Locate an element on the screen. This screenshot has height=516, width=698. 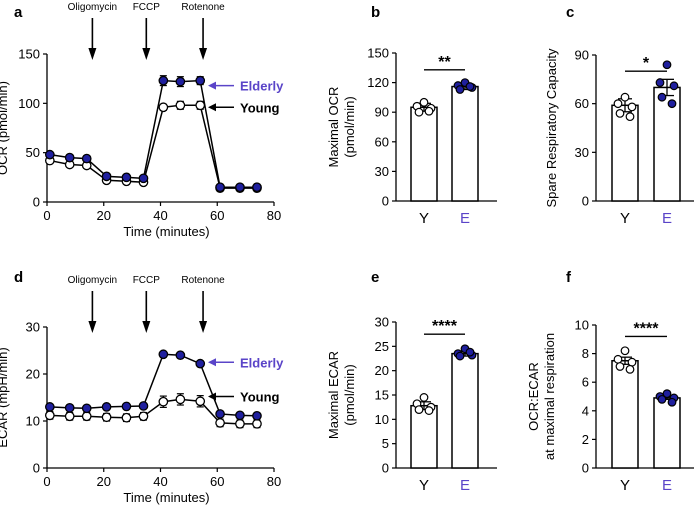
y-axis-label: Spare Respiratory Capacity is located at coordinates (551, 127).